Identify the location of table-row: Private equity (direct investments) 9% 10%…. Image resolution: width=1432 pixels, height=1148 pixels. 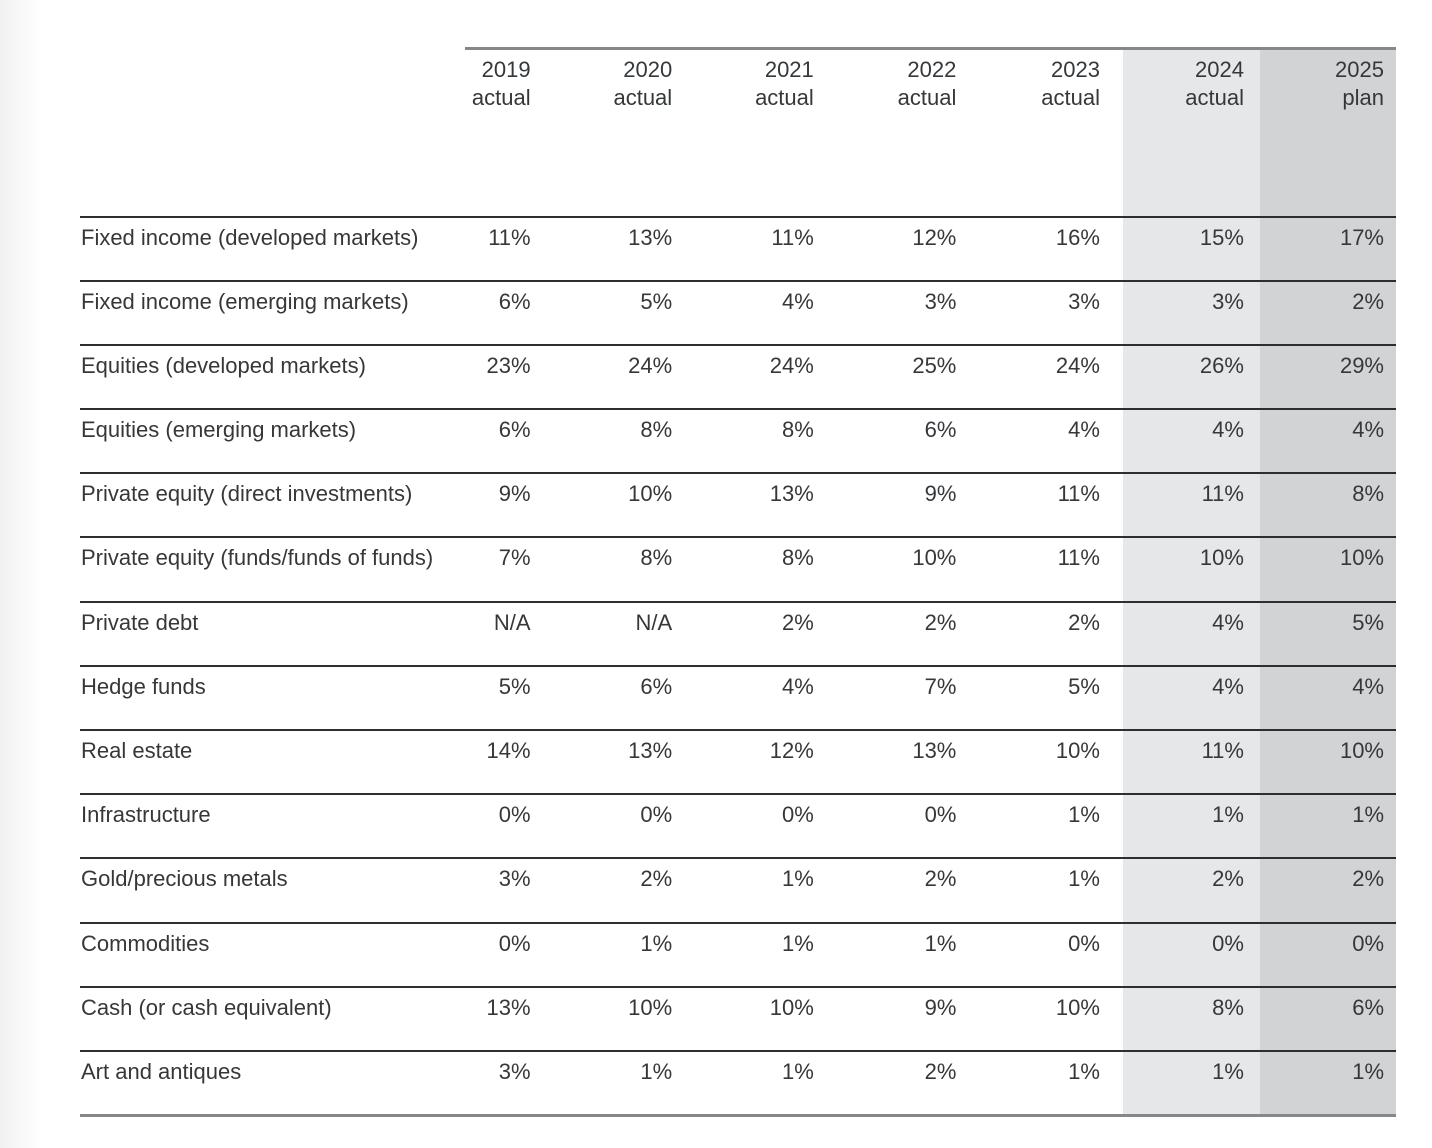
(738, 505).